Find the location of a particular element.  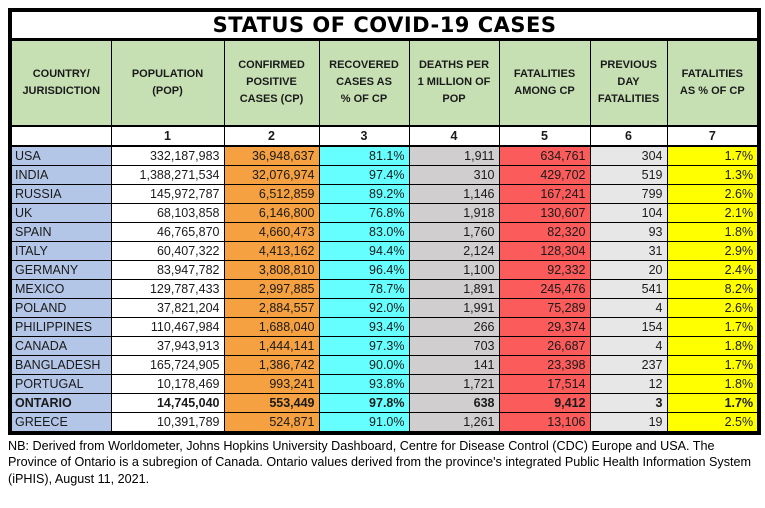

value-cell: 1,444,141 is located at coordinates (271, 345).